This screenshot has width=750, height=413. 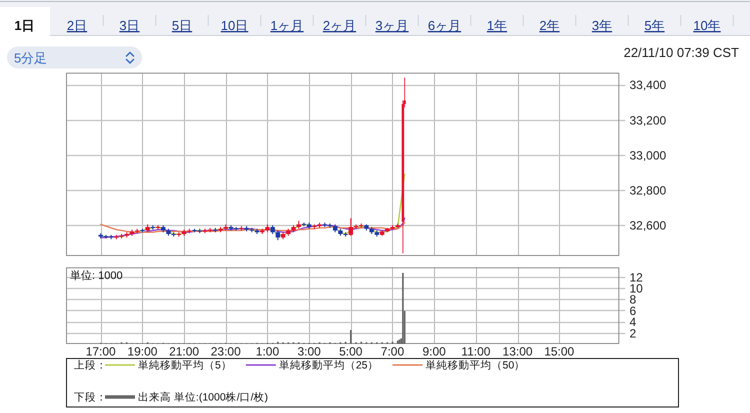 I want to click on text: 10年, so click(x=707, y=25).